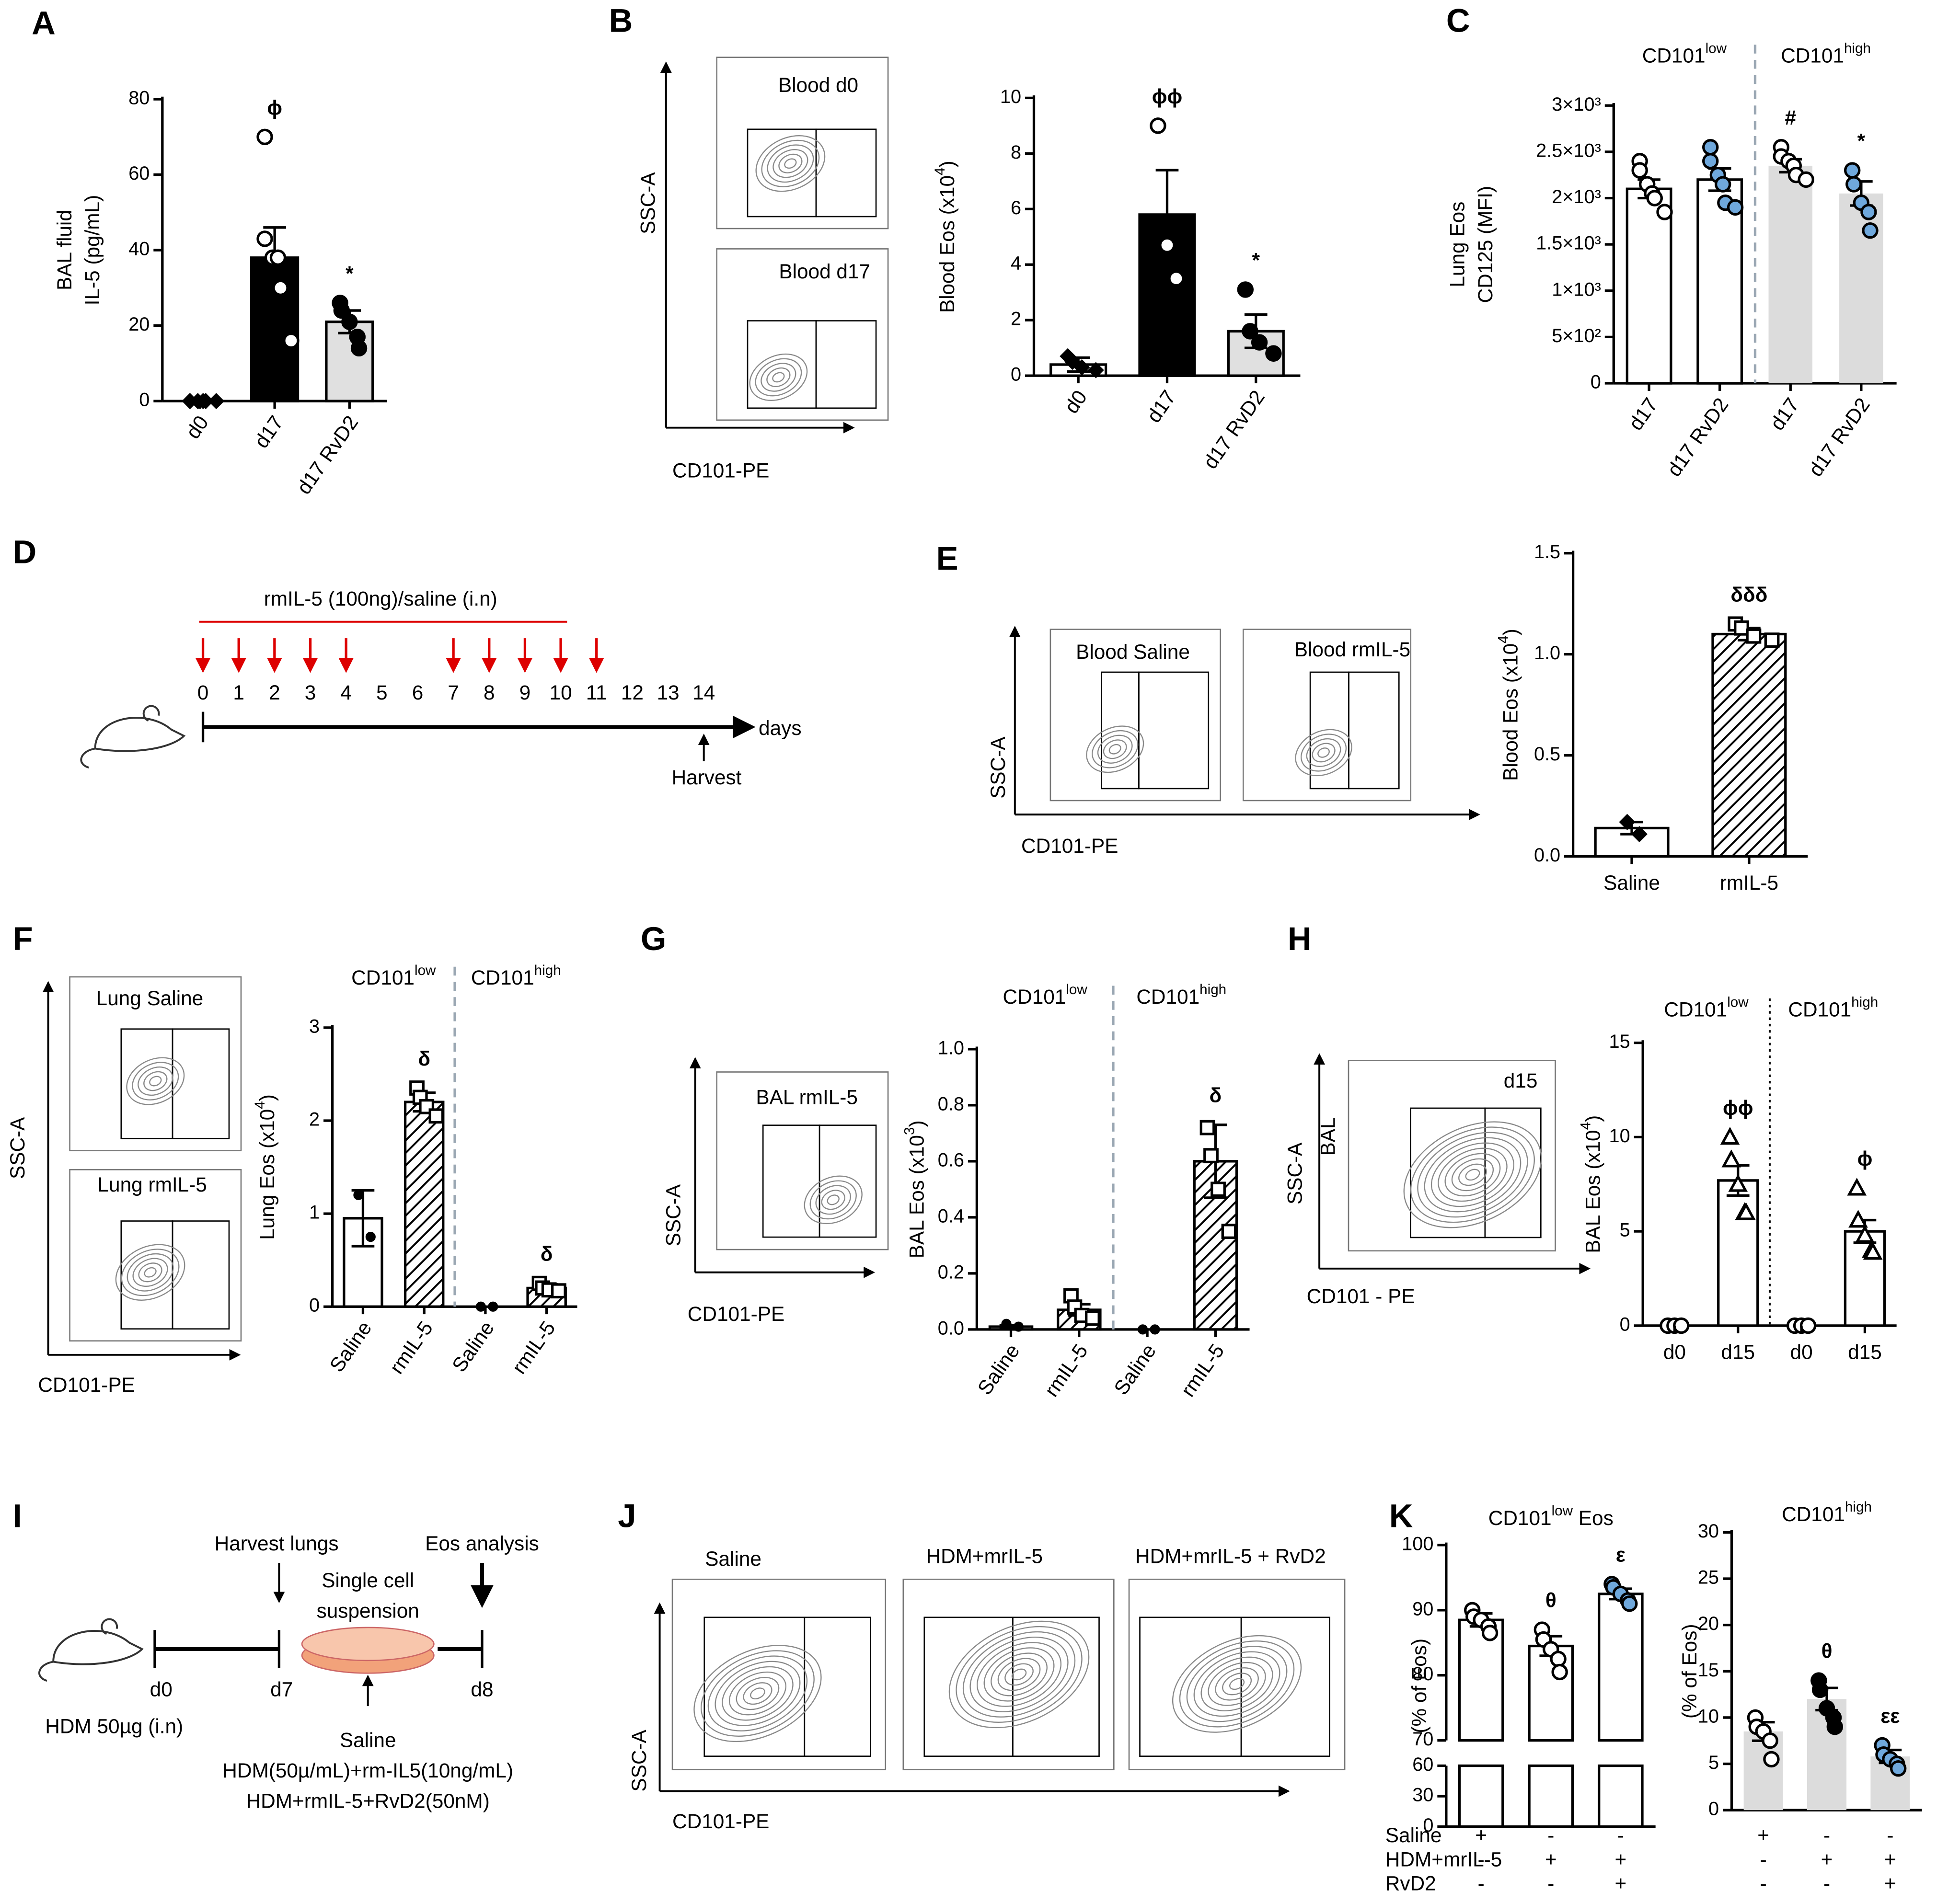 The height and width of the screenshot is (1903, 1960). What do you see at coordinates (780, 728) in the screenshot?
I see `axis-label: days` at bounding box center [780, 728].